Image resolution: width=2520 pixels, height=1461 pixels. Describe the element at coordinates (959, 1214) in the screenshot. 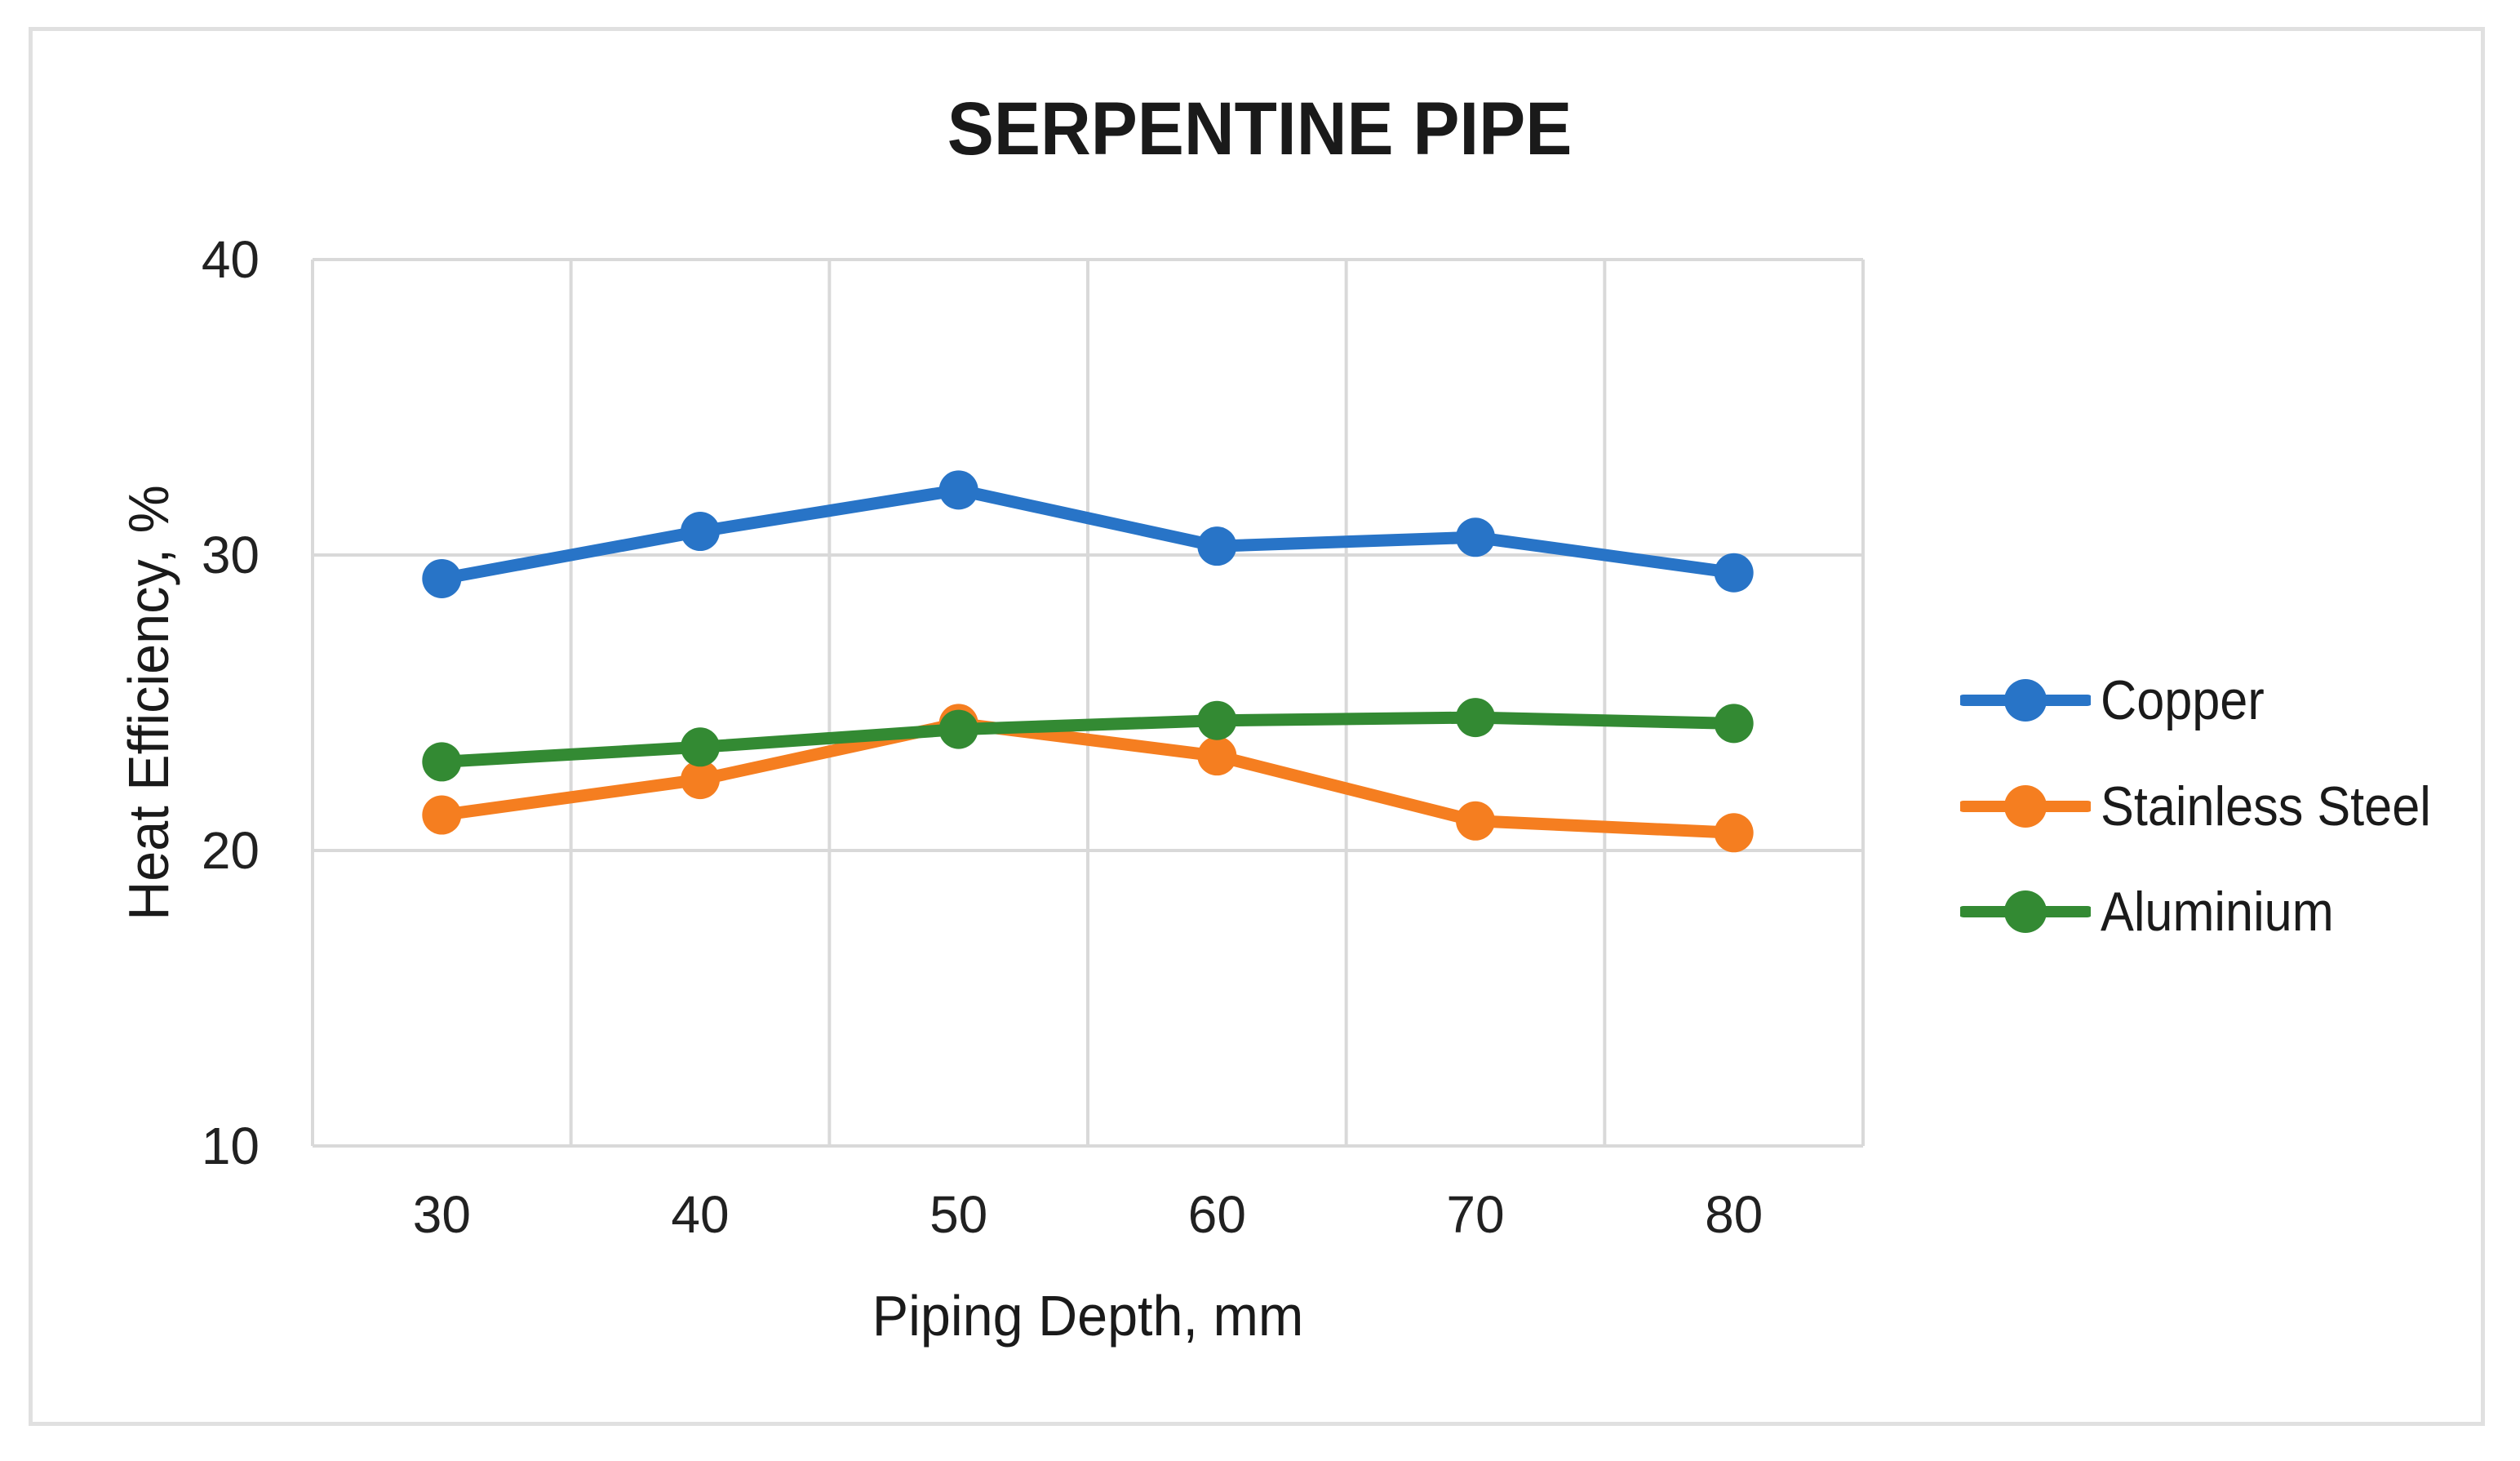

I see `x-tick-label: 50` at that location.